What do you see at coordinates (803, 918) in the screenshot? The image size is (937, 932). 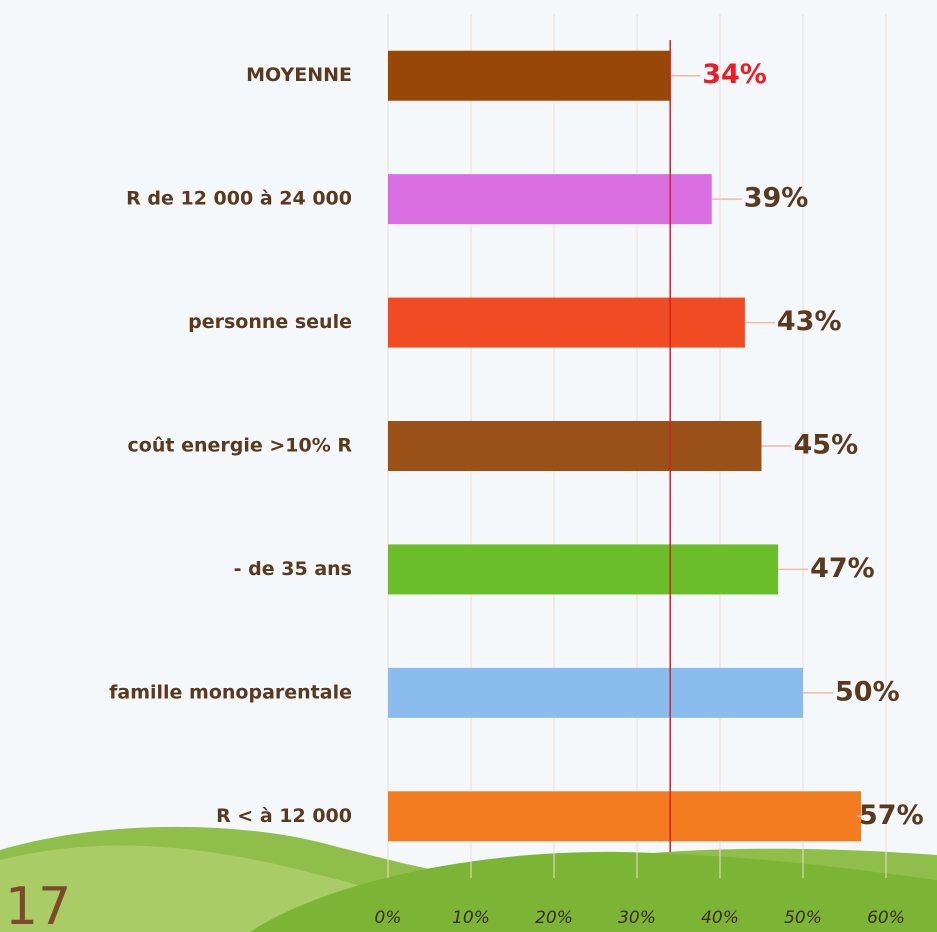 I see `x-tick-label: 50%` at bounding box center [803, 918].